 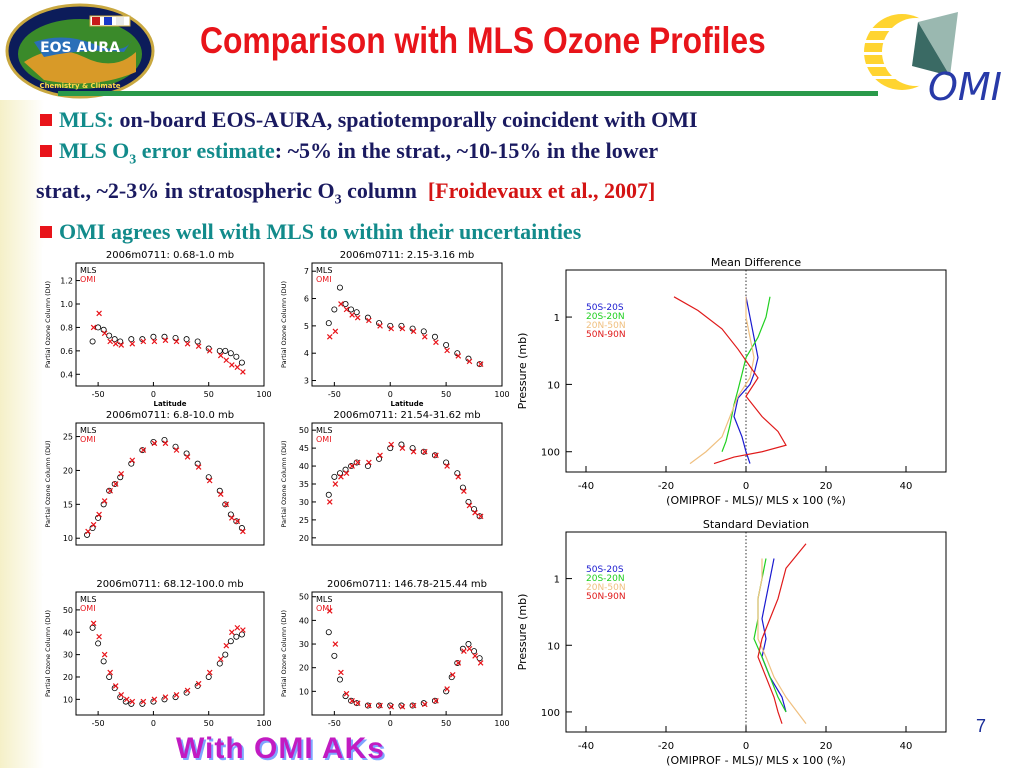 I want to click on x-tick-label: 100, so click(x=501, y=394).